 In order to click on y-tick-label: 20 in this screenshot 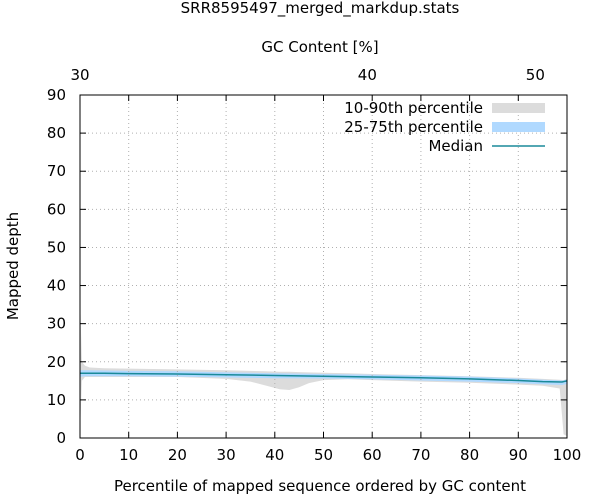, I will do `click(56, 362)`.